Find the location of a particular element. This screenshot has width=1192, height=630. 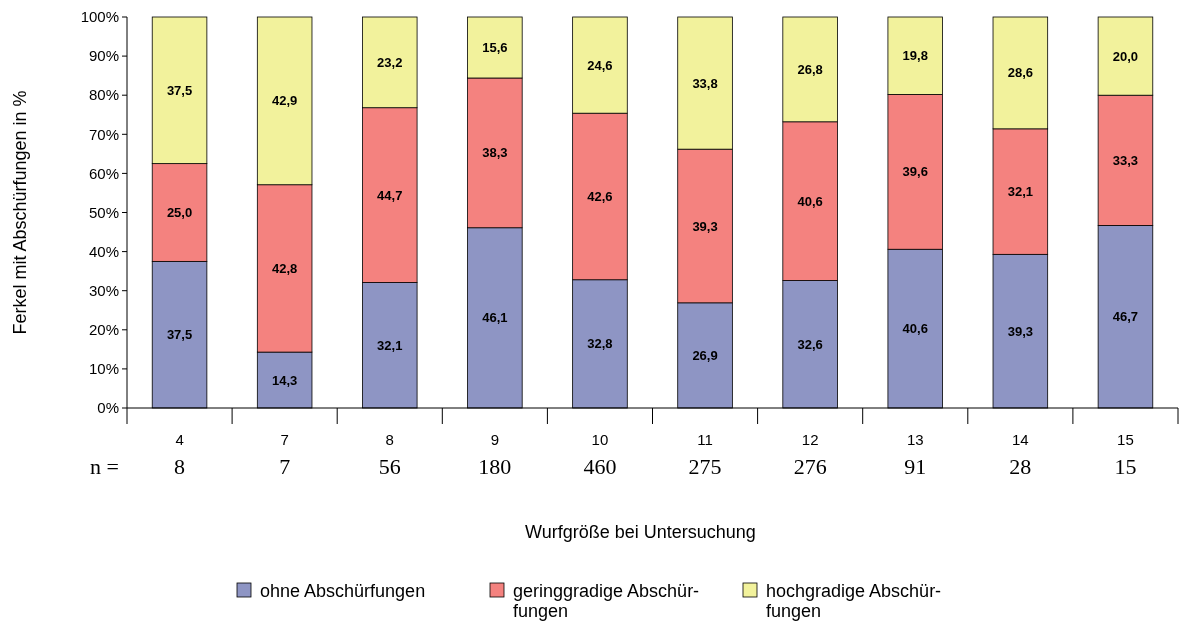

text: 56 is located at coordinates (389, 466).